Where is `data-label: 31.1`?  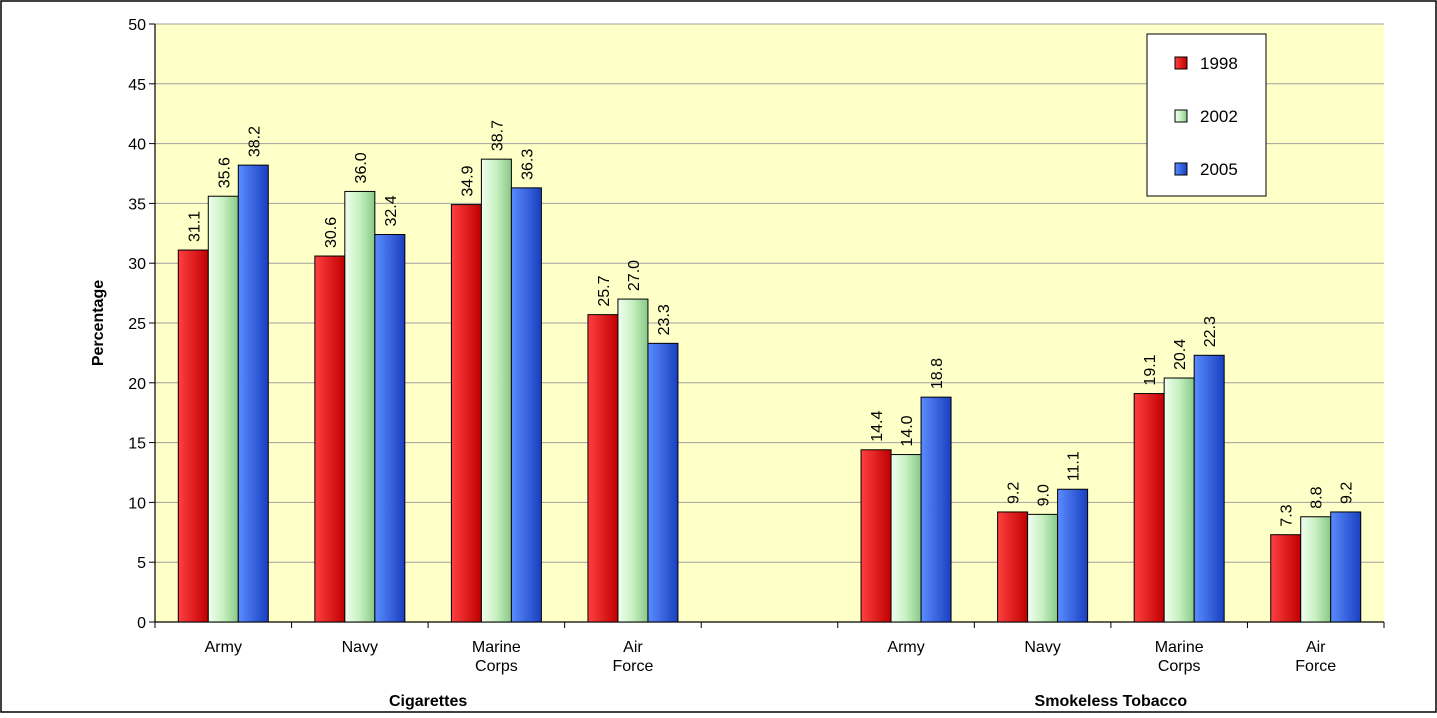
data-label: 31.1 is located at coordinates (194, 226).